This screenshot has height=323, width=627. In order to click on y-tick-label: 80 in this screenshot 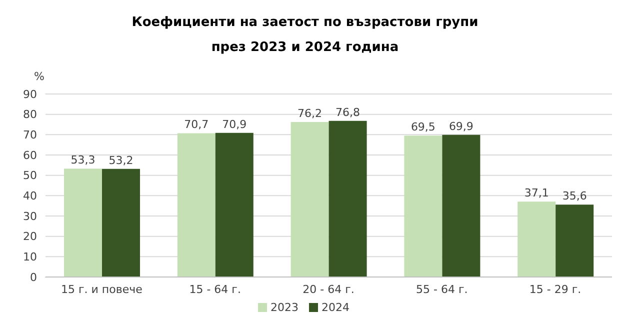, I will do `click(30, 115)`.